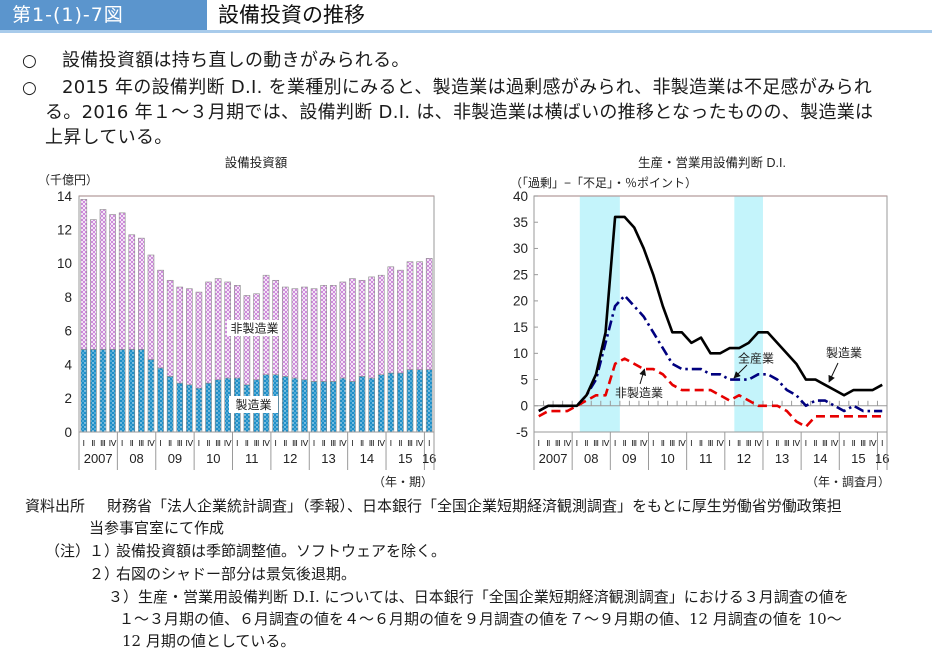 The height and width of the screenshot is (666, 932). What do you see at coordinates (756, 358) in the screenshot?
I see `series-label: 全産業` at bounding box center [756, 358].